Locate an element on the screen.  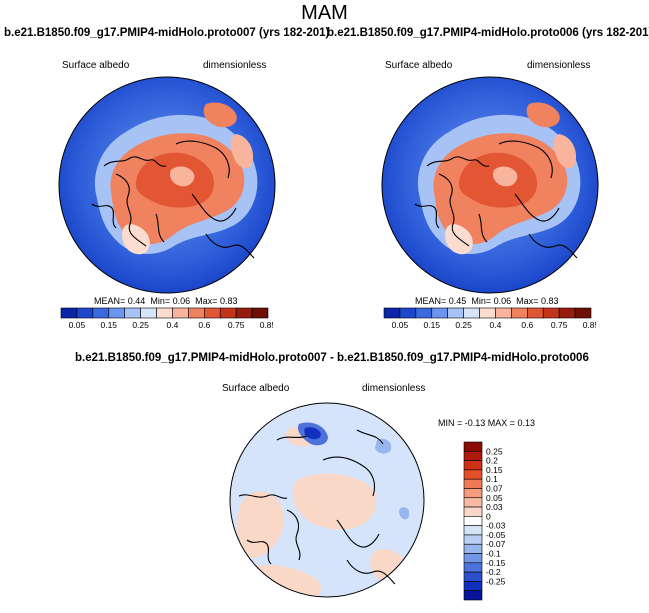
colorbar-tick-label: -0.2 is located at coordinates (493, 572).